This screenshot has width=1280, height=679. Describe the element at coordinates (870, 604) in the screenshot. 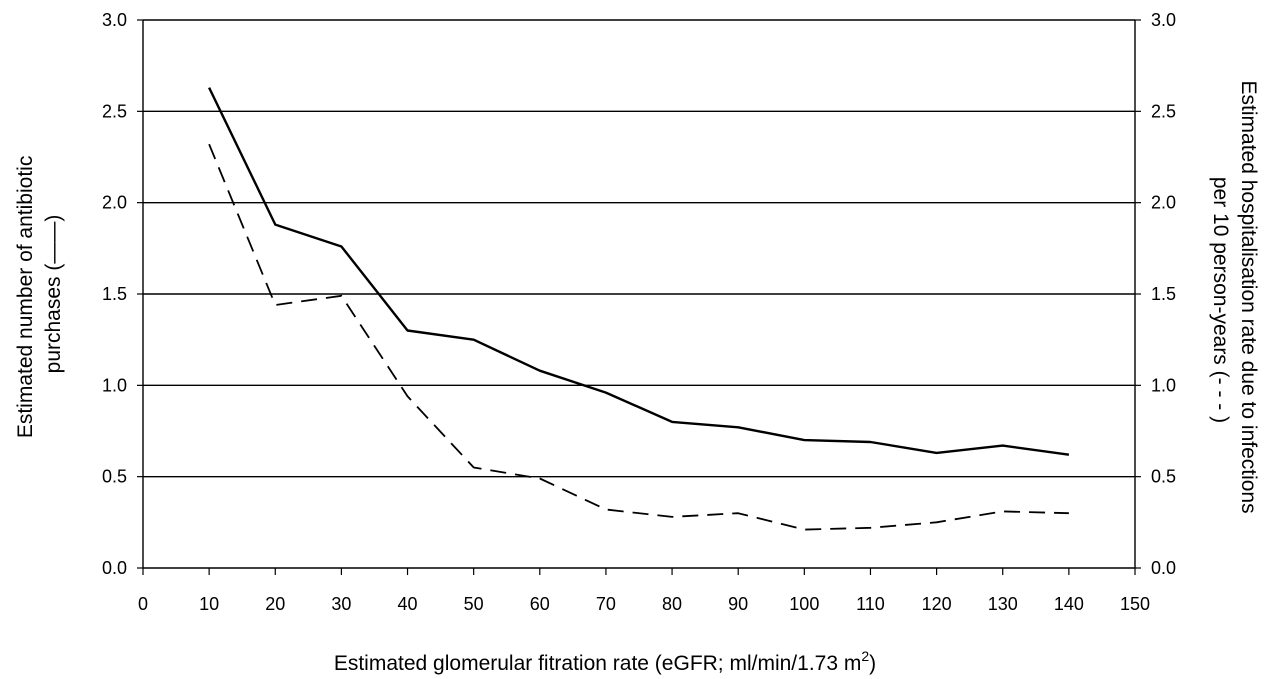

I see `x-tick-label: 110` at that location.